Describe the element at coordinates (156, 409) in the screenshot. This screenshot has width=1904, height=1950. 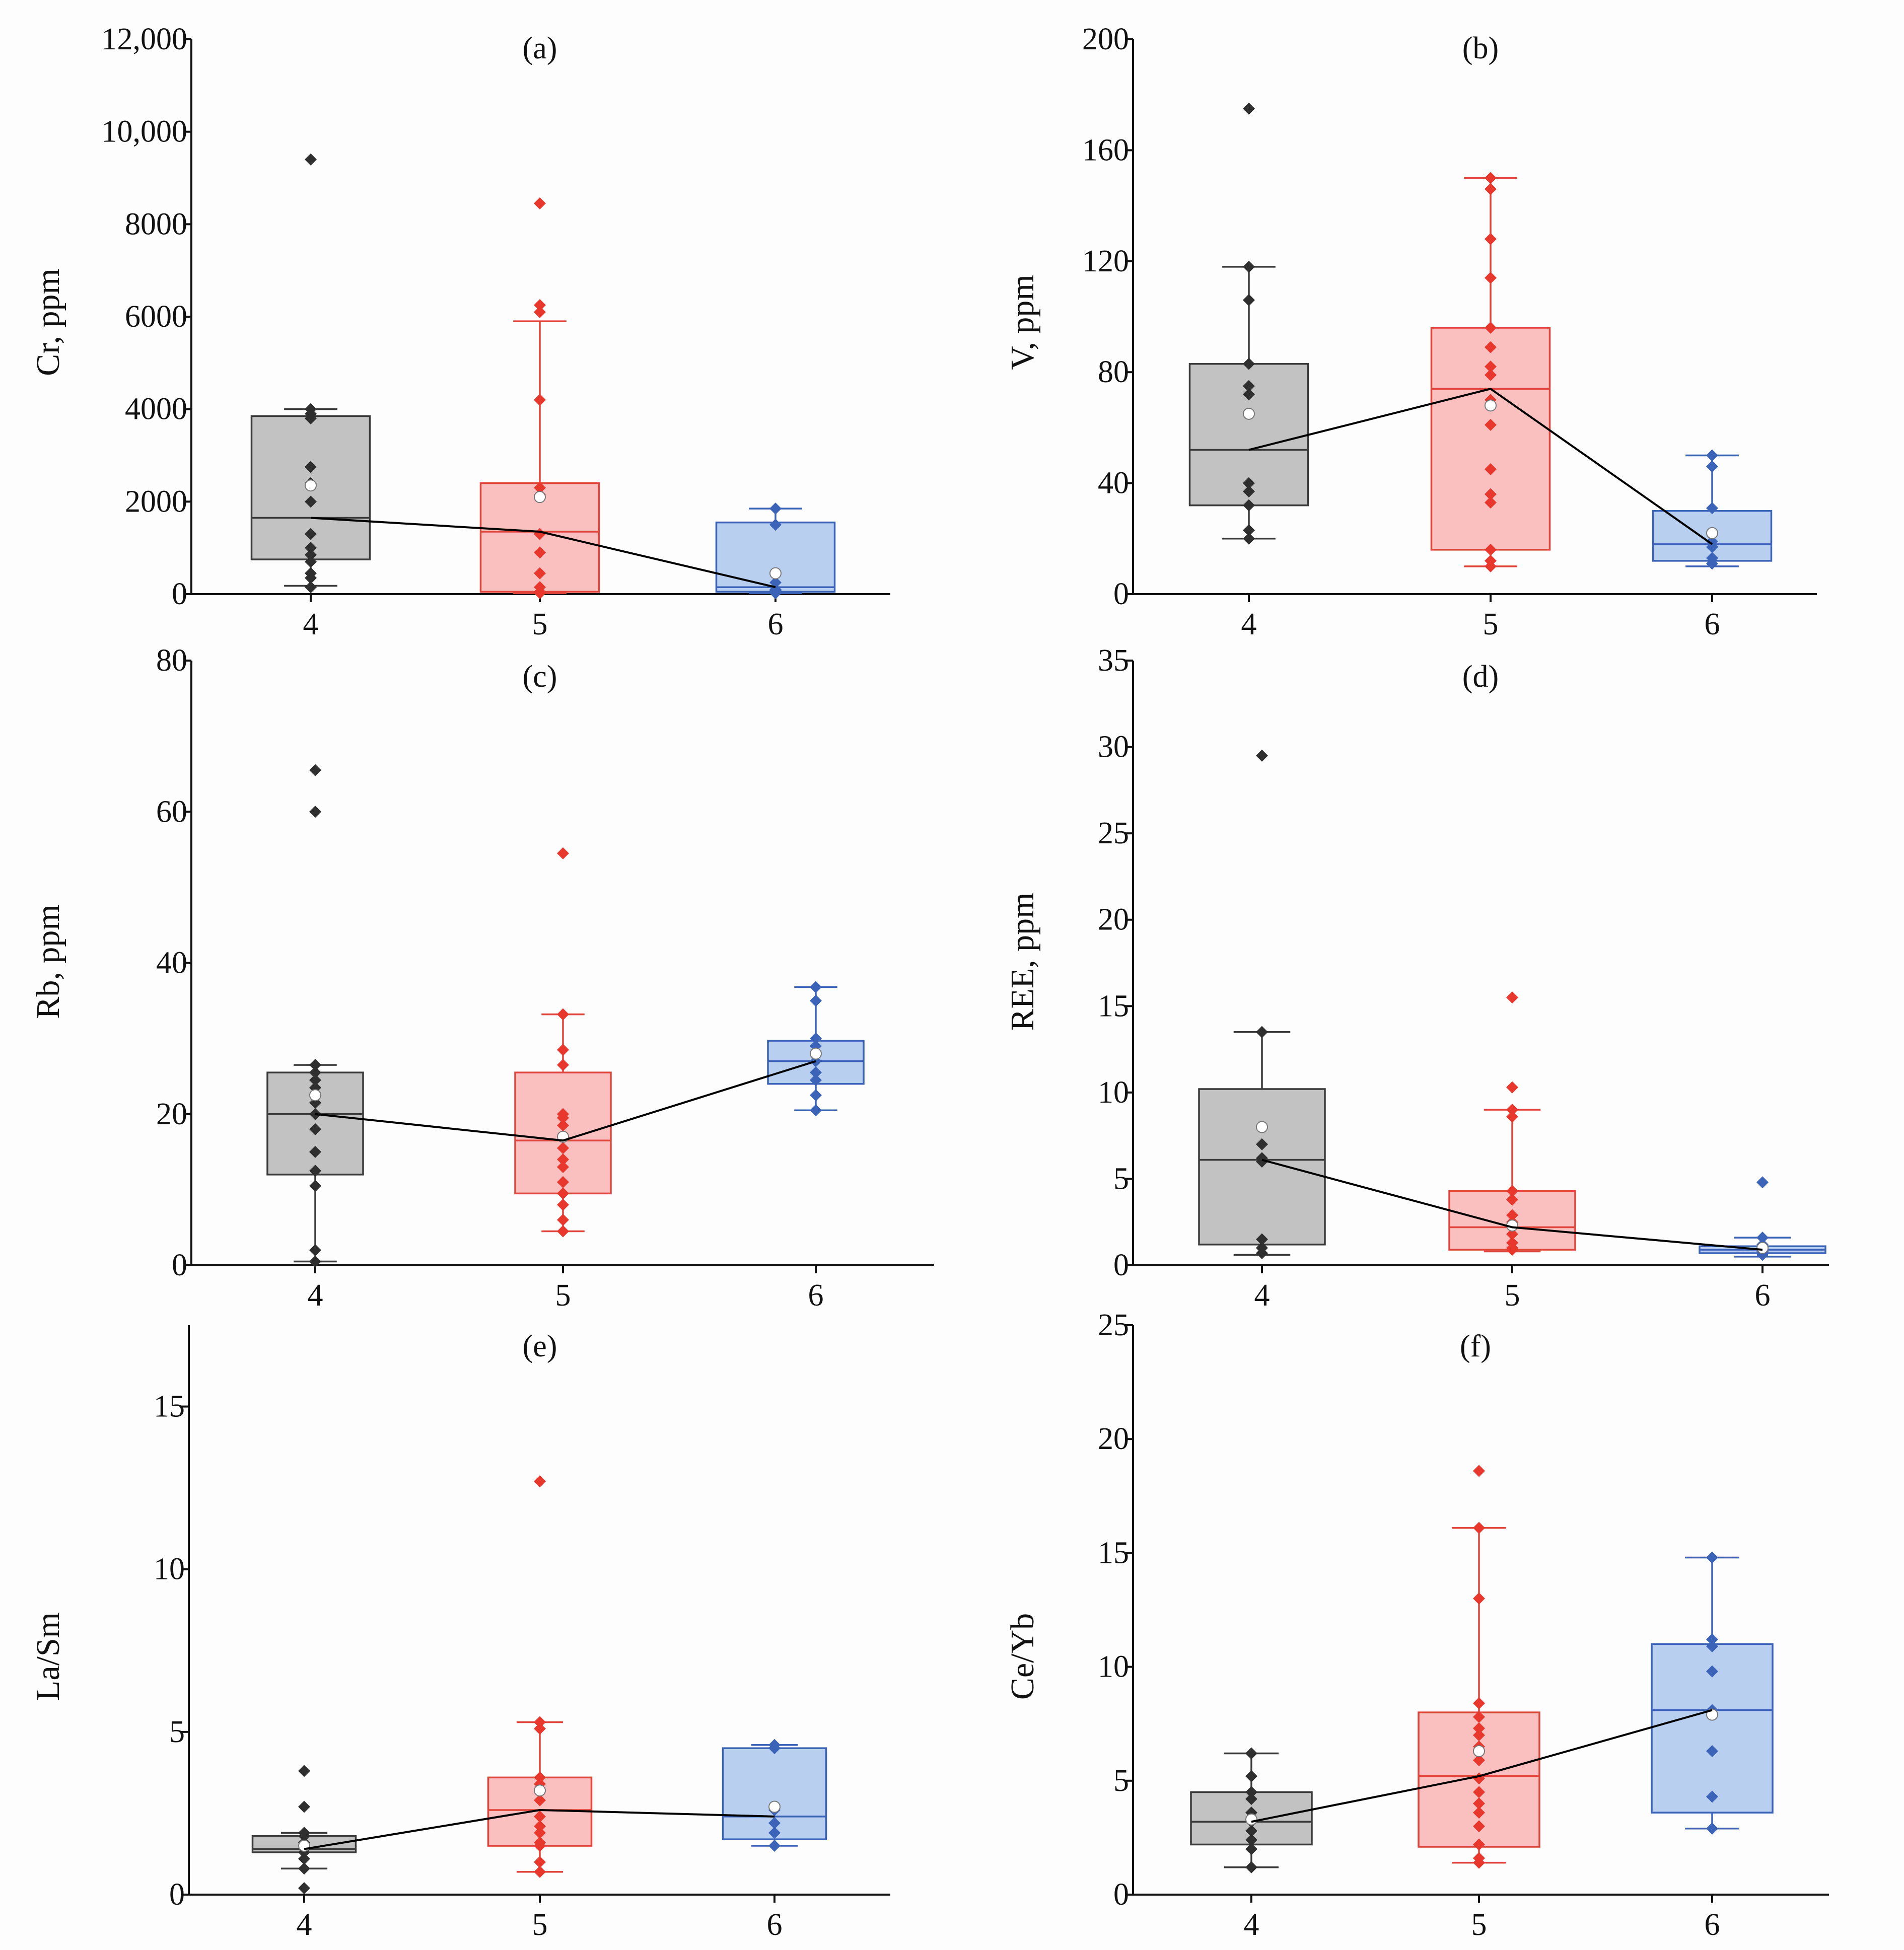
I see `y-tick-label: 4000` at that location.